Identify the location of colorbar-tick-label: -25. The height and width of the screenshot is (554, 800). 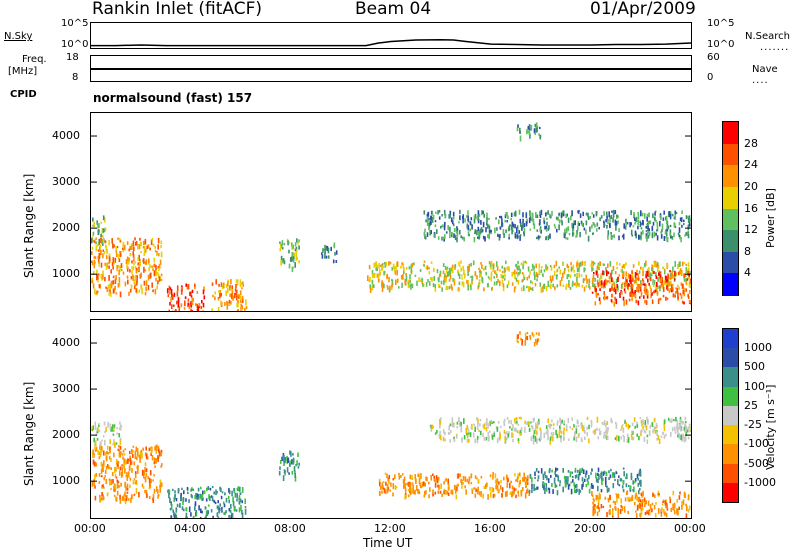
(753, 425).